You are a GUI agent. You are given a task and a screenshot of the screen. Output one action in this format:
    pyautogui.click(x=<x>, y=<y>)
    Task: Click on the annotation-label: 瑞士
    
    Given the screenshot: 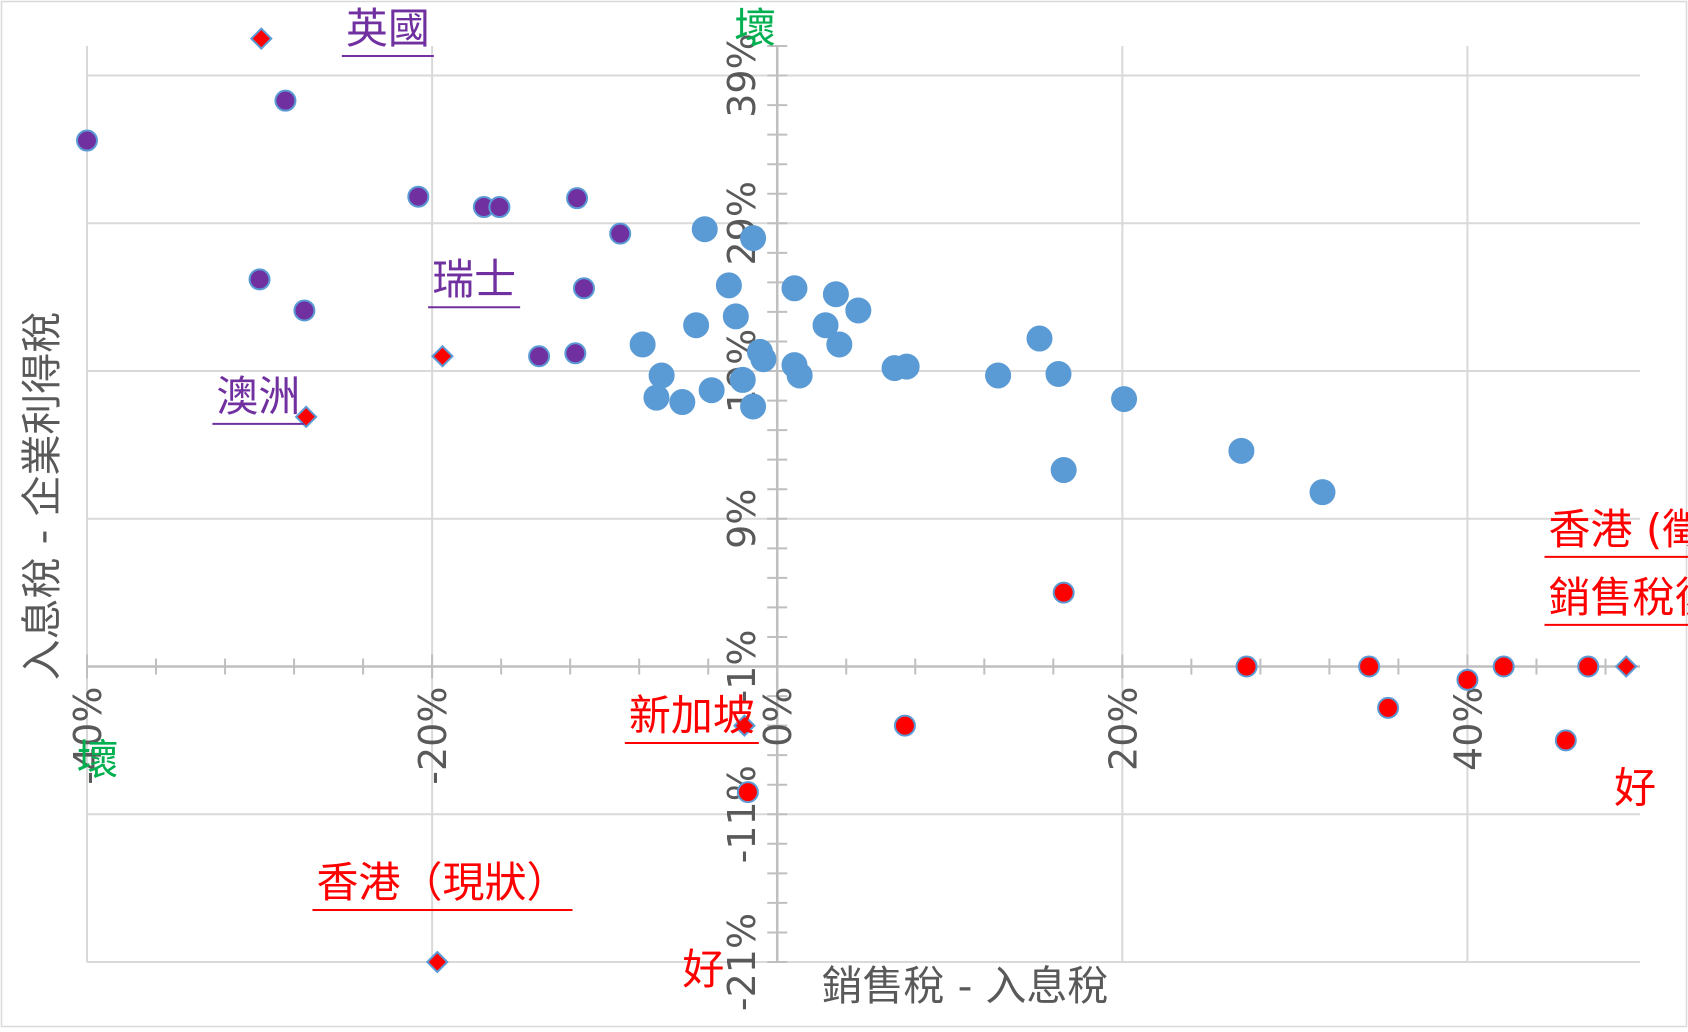 What is the action you would take?
    pyautogui.click(x=474, y=279)
    